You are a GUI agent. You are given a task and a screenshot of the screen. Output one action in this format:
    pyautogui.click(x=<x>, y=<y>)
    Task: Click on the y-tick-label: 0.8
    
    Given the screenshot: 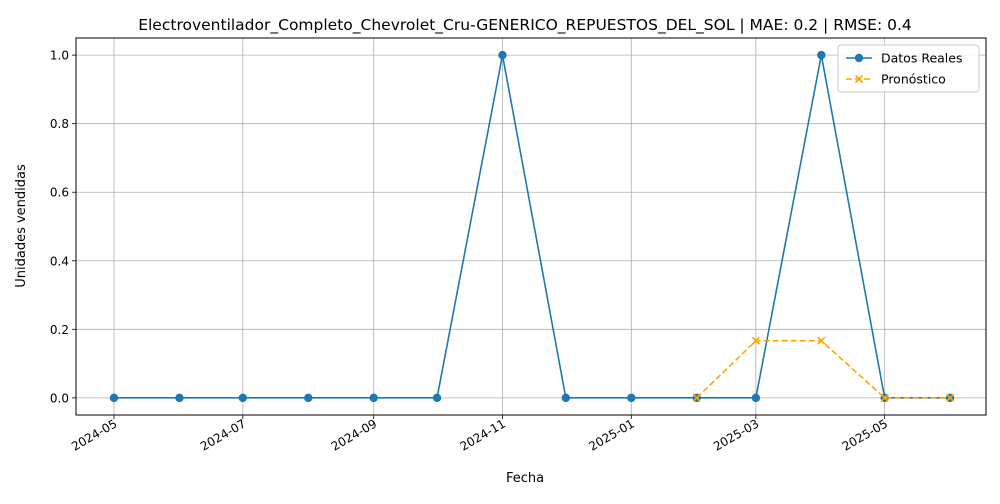 What is the action you would take?
    pyautogui.click(x=59, y=124)
    